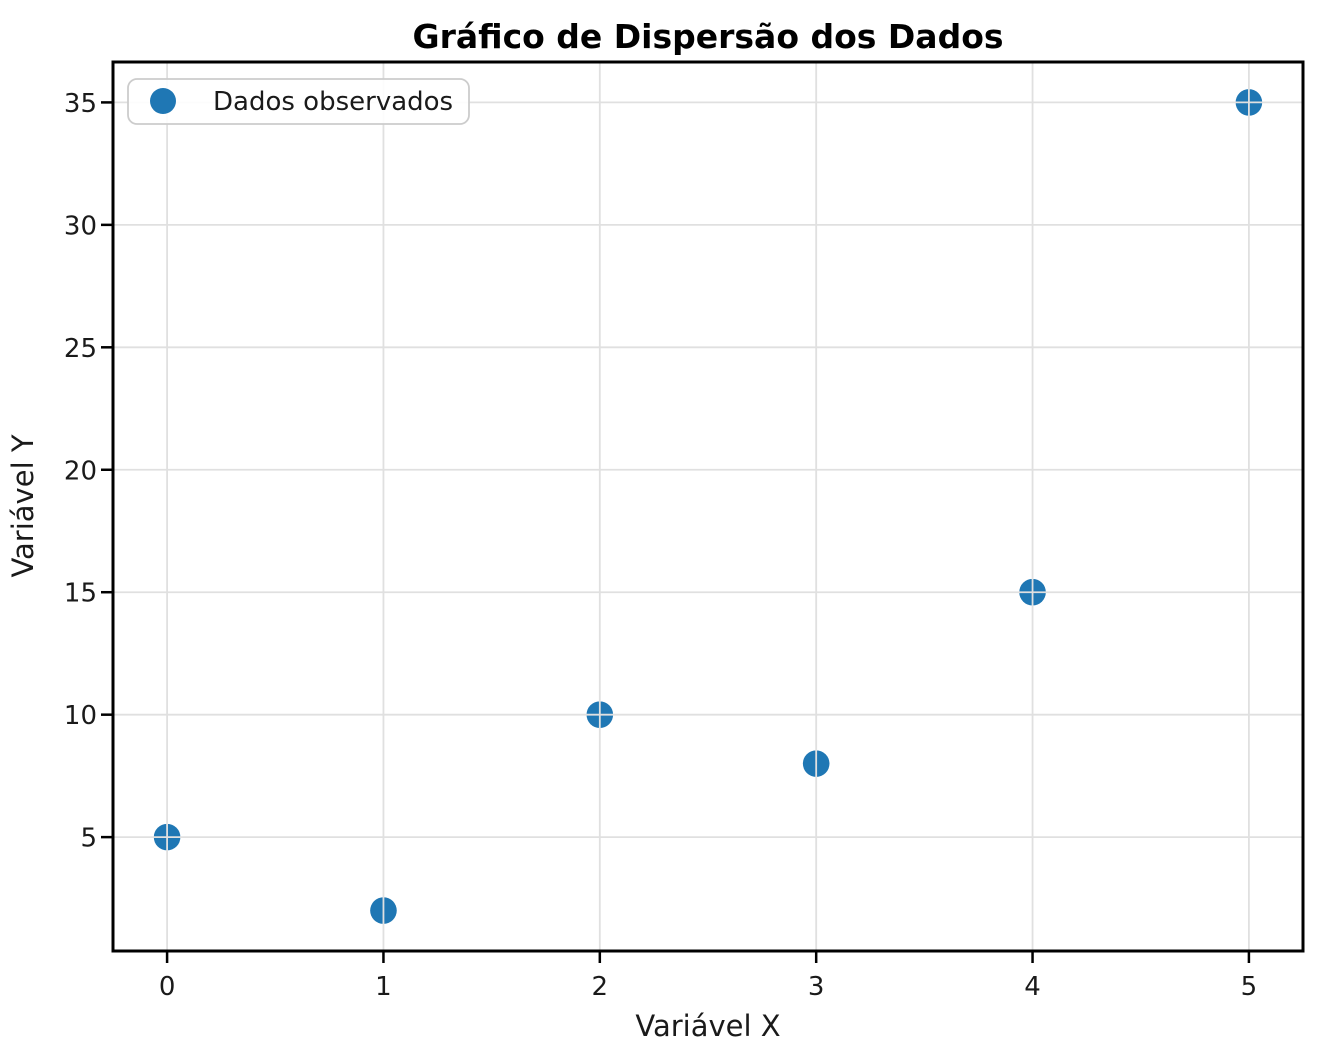 This screenshot has width=1323, height=1057. Describe the element at coordinates (23, 505) in the screenshot. I see `y-axis-label: Variável Y` at that location.